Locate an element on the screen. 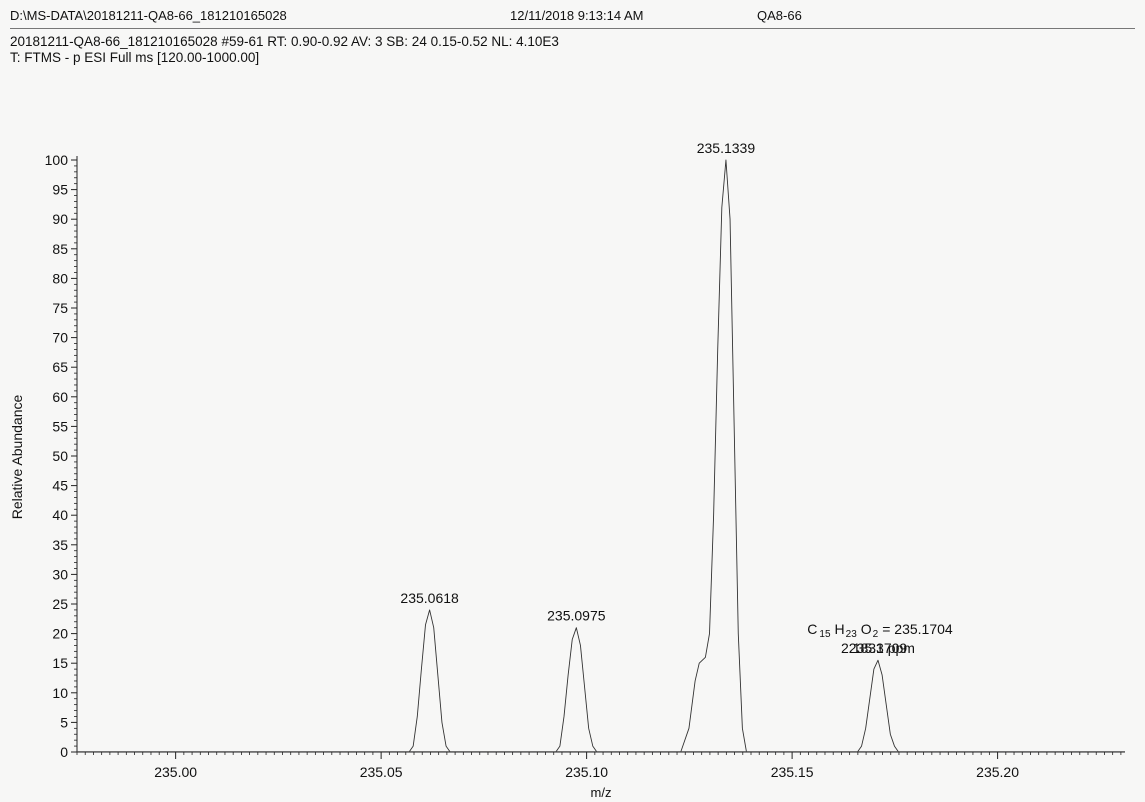 Image resolution: width=1145 pixels, height=802 pixels. peak-label: 235.0975 is located at coordinates (576, 616).